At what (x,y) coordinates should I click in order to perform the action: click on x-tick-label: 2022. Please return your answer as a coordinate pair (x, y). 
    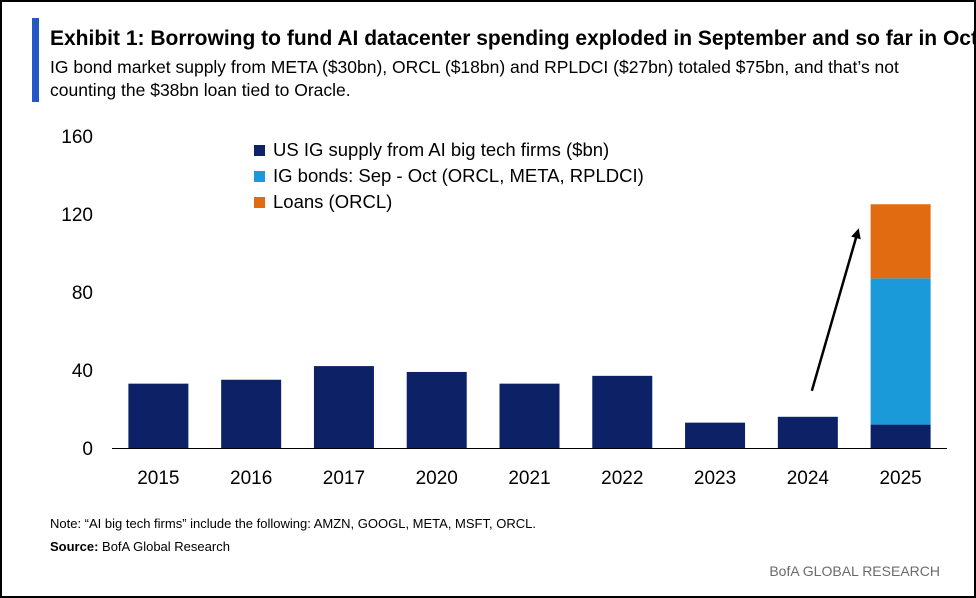
    Looking at the image, I should click on (622, 478).